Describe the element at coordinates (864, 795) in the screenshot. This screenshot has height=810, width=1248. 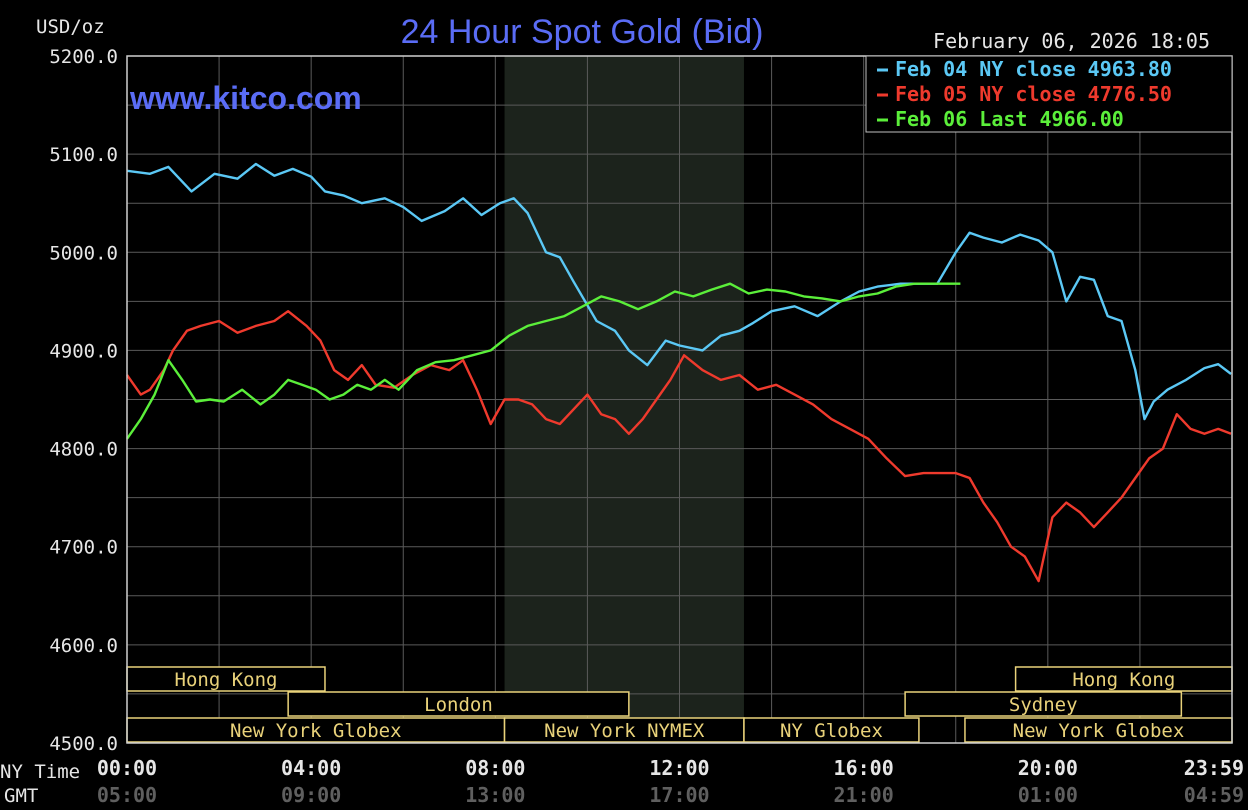
I see `x-tick-label-gmt: 21:00` at that location.